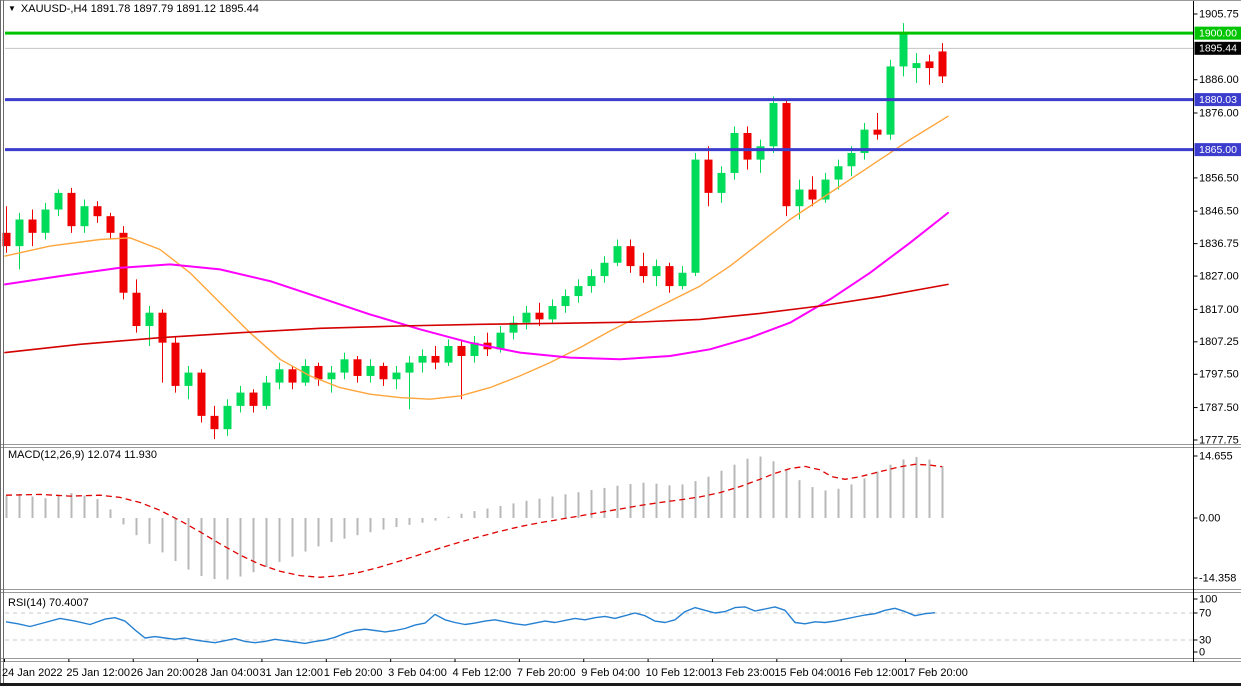 The image size is (1241, 688). I want to click on time-axis-label: 28 Jan 04:00, so click(227, 673).